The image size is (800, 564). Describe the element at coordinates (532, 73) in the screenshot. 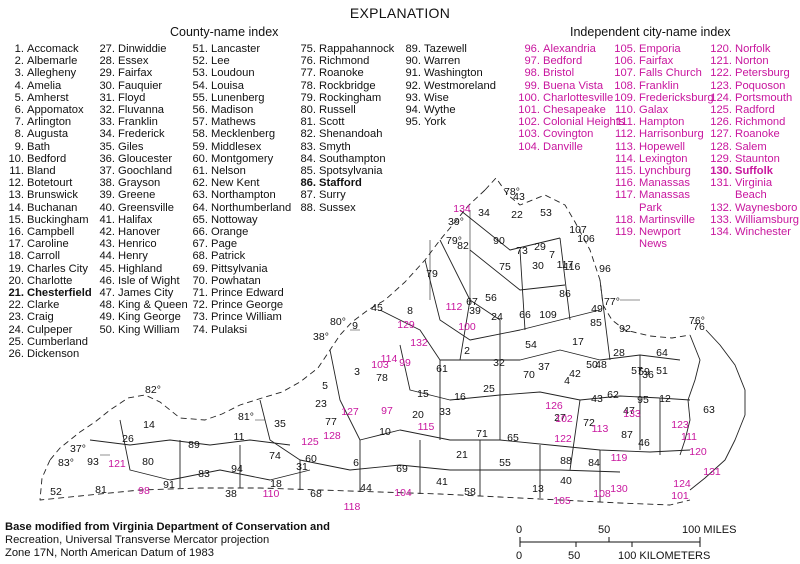

I see `city-entry-number: 98.` at that location.